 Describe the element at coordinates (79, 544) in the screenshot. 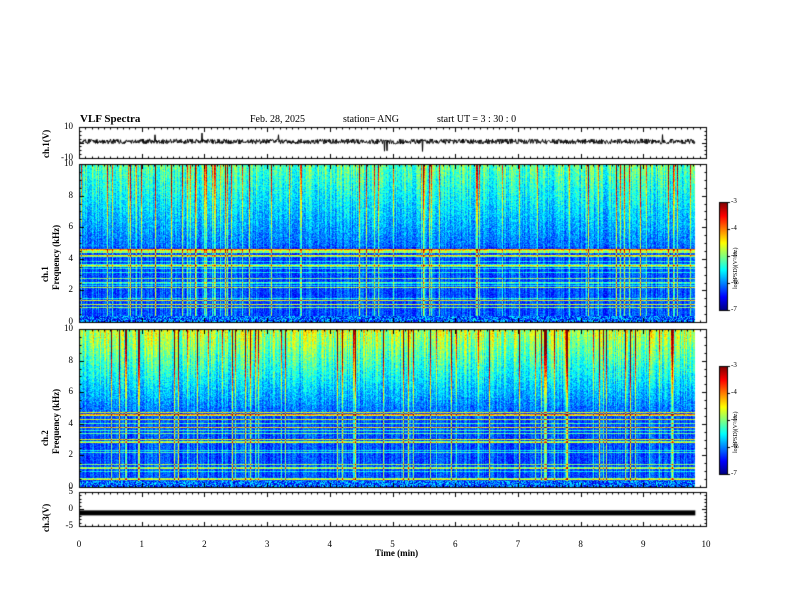

I see `x-tick-label: 0` at that location.